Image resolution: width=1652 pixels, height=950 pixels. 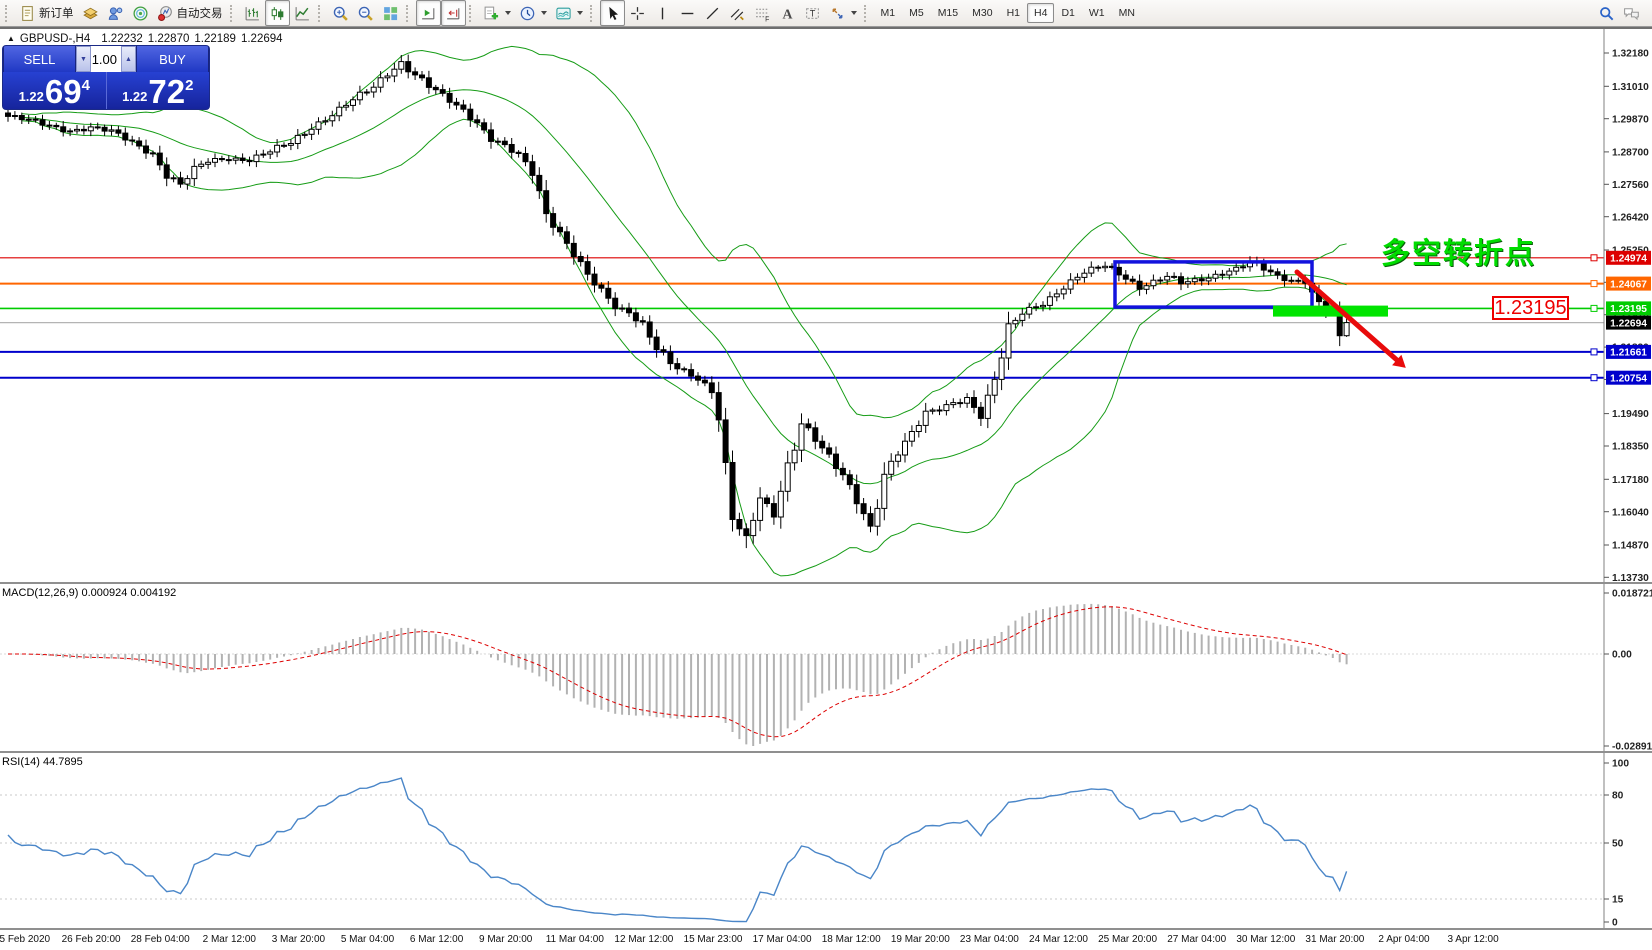 What do you see at coordinates (1632, 746) in the screenshot?
I see `svg-text: -0.028913` at bounding box center [1632, 746].